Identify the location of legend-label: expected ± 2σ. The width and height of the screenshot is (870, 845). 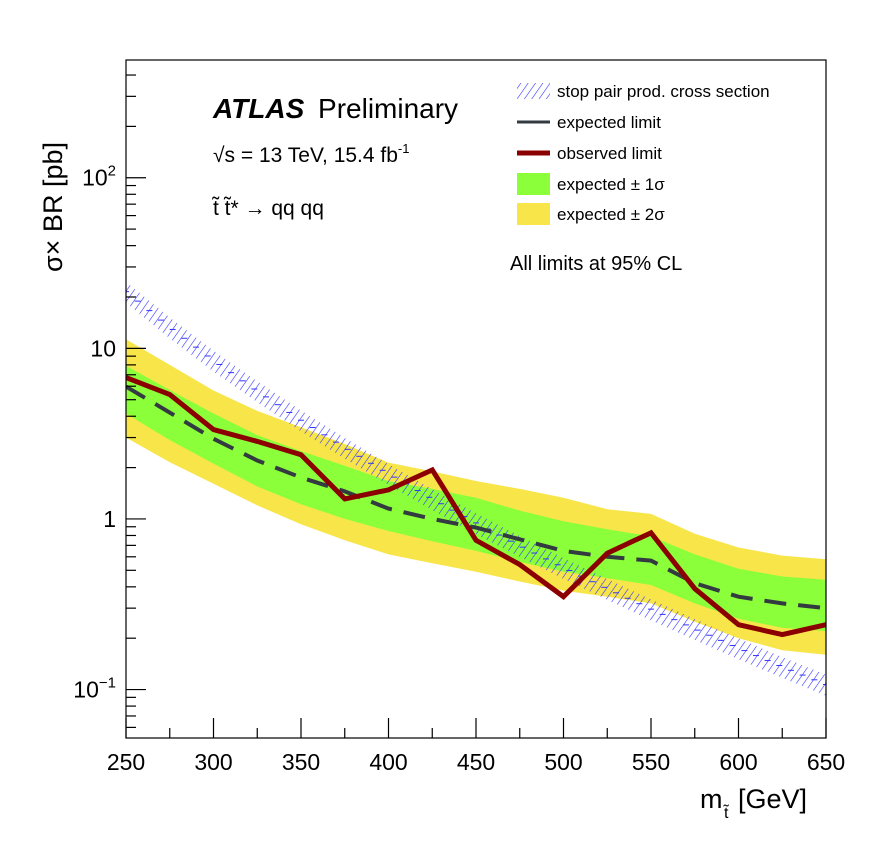
(611, 214).